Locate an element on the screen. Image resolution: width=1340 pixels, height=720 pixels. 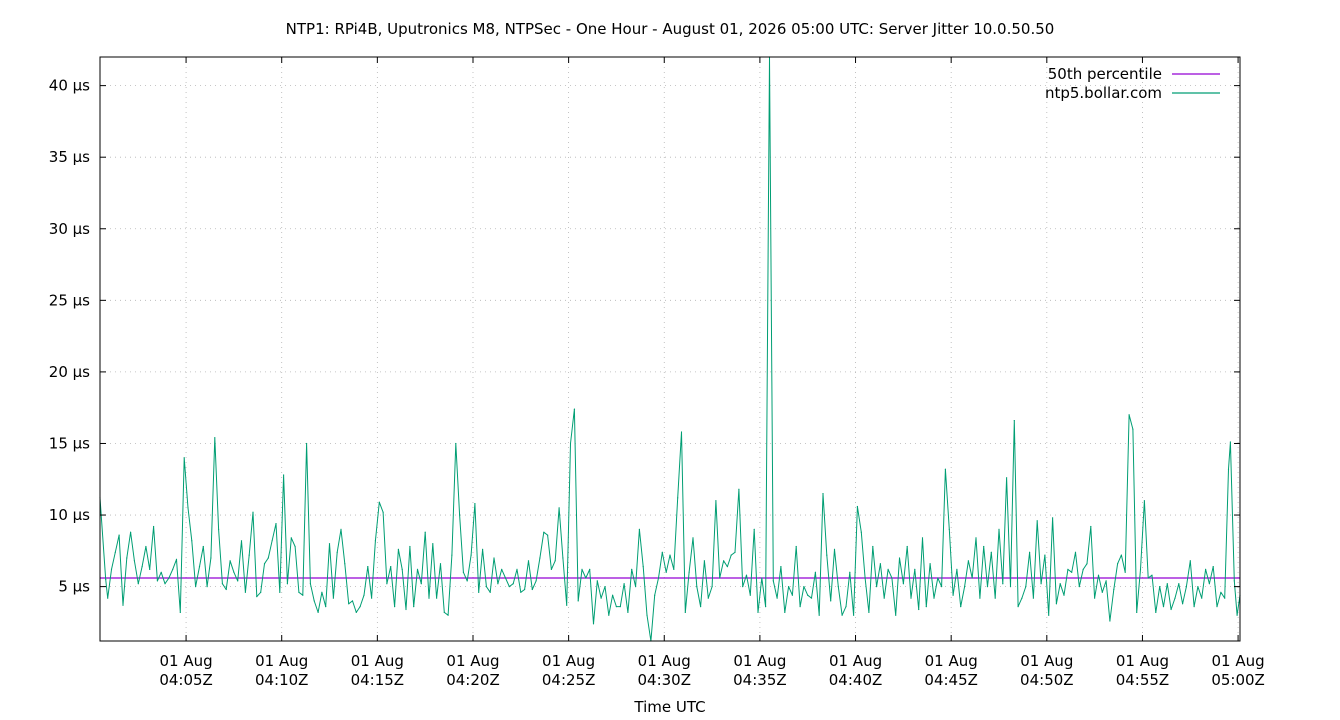
y-tick-label: 15 µs is located at coordinates (69, 443).